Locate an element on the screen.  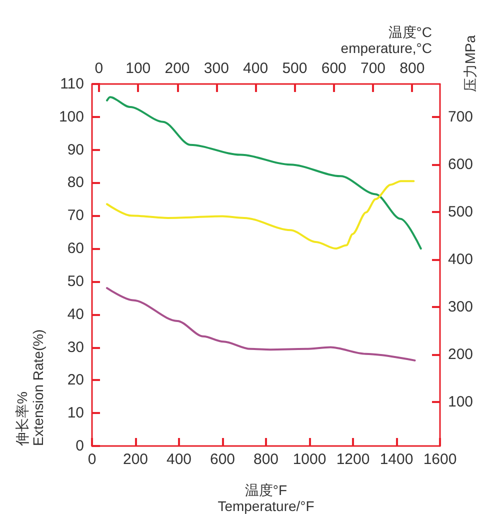
x-tick-label: 1400 is located at coordinates (397, 459).